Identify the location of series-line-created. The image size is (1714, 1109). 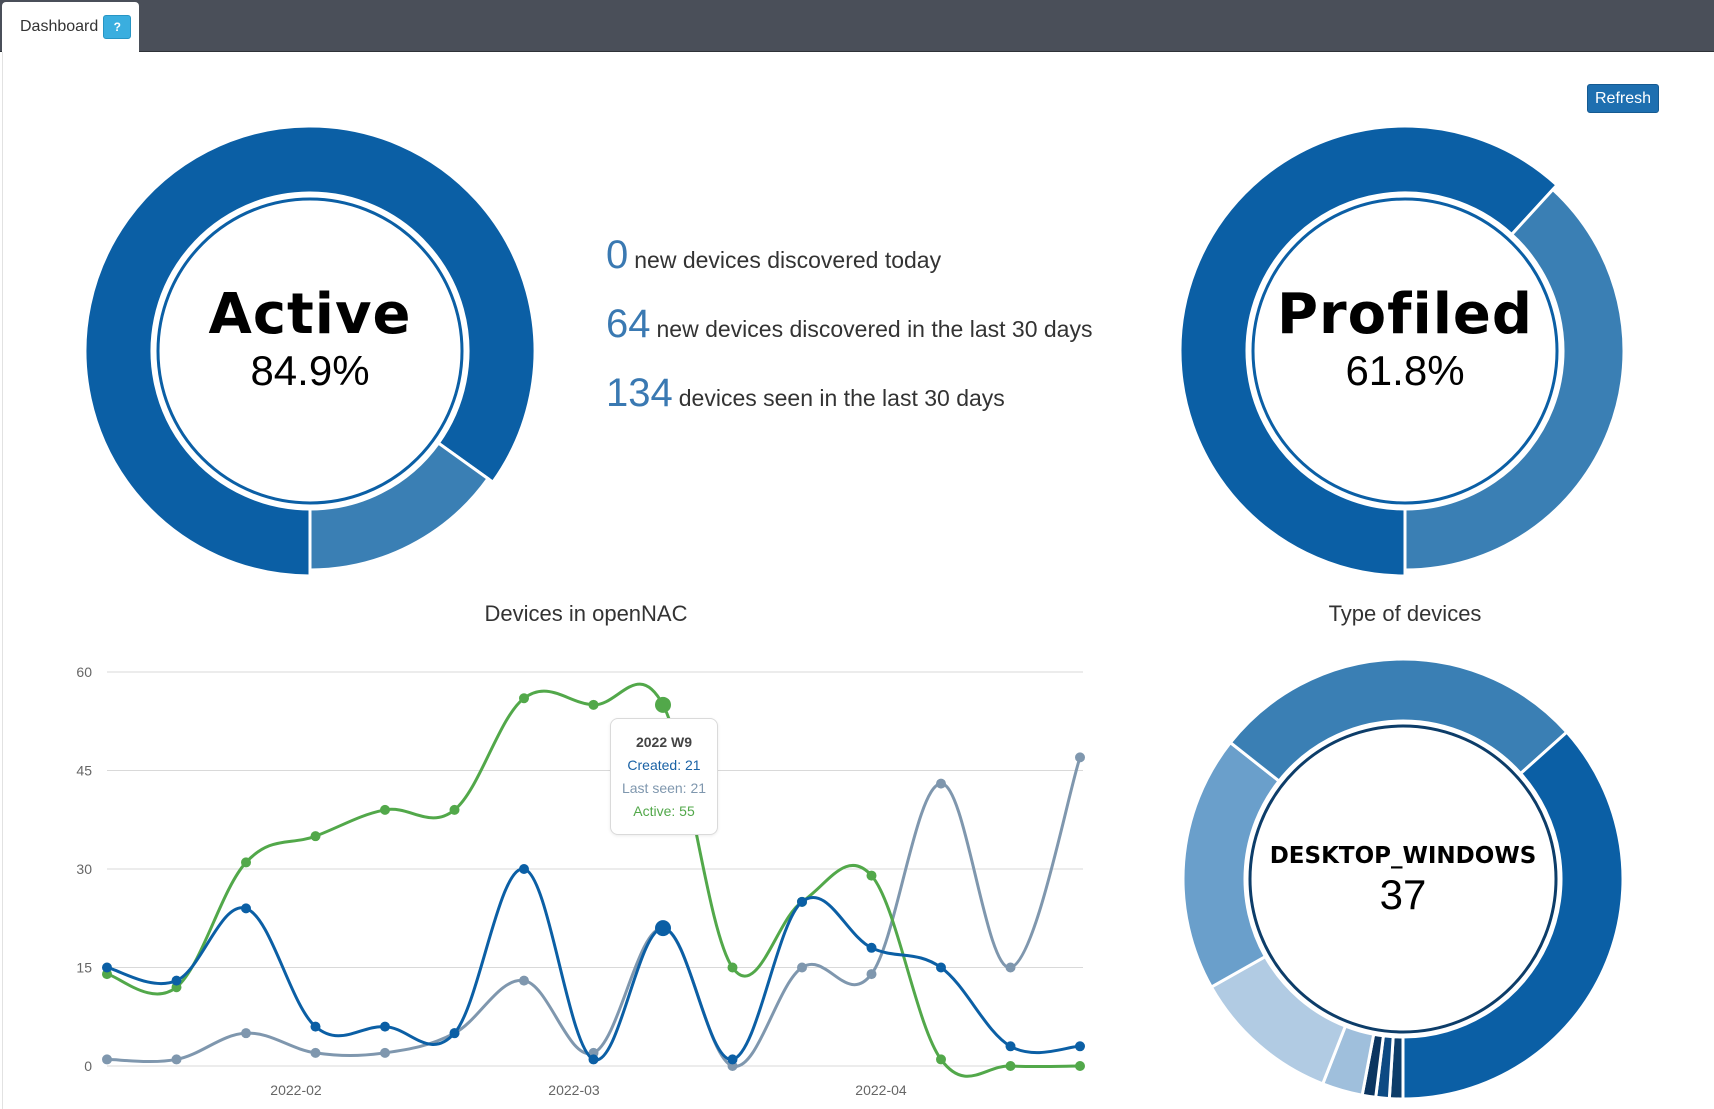
(593, 964).